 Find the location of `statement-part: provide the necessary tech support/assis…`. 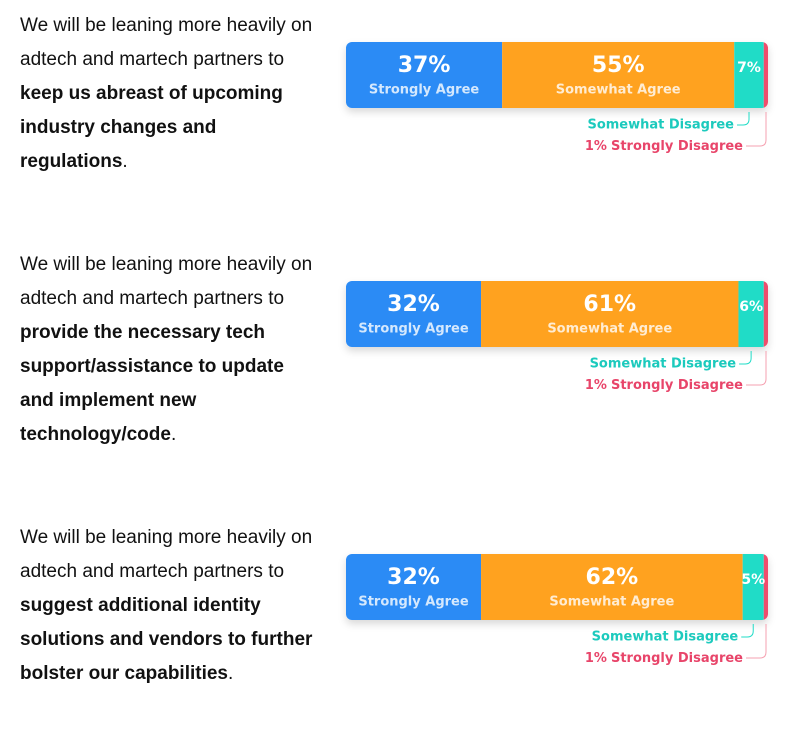

statement-part: provide the necessary tech support/assis… is located at coordinates (152, 383).